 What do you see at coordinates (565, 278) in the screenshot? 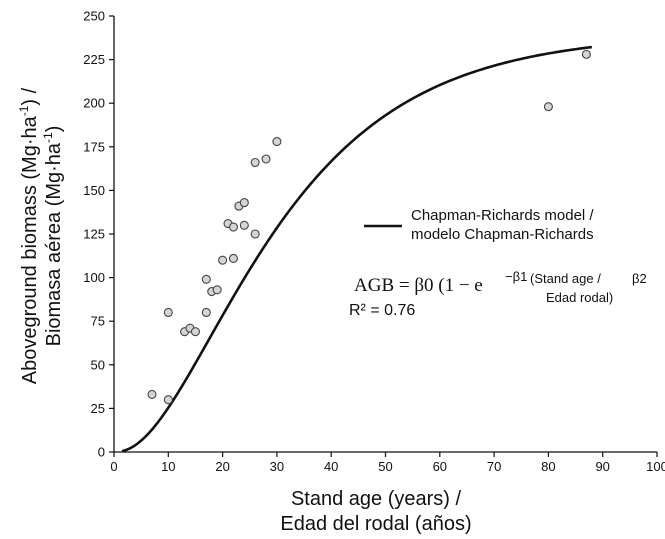
I see `equation-exponent-note-1: (Stand age /` at bounding box center [565, 278].